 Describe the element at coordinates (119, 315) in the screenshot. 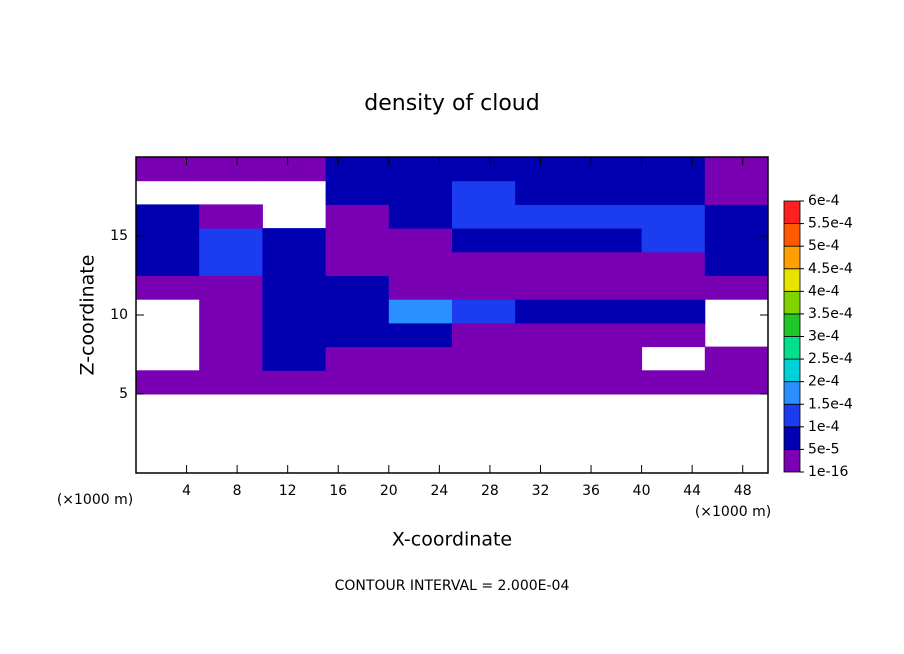

I see `y-tick-label: 10` at that location.